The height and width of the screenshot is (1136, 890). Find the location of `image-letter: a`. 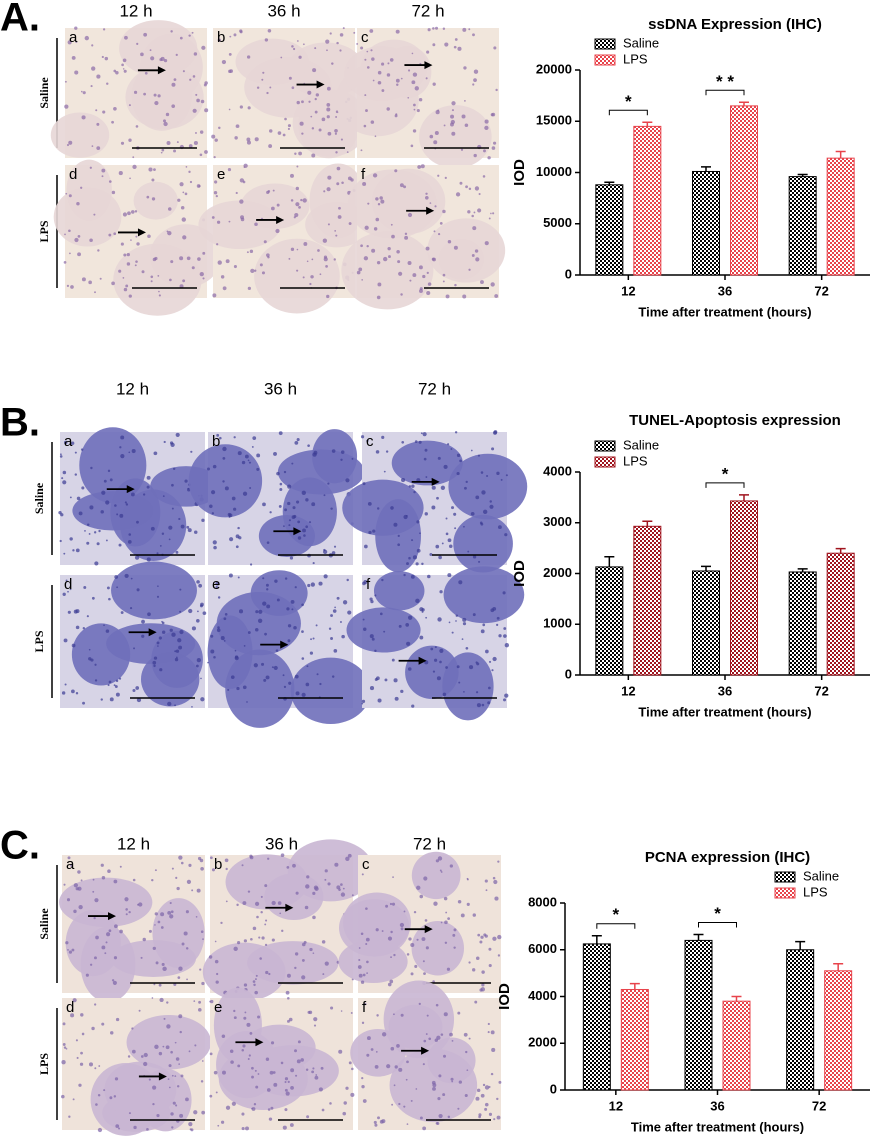

image-letter: a is located at coordinates (73, 37).